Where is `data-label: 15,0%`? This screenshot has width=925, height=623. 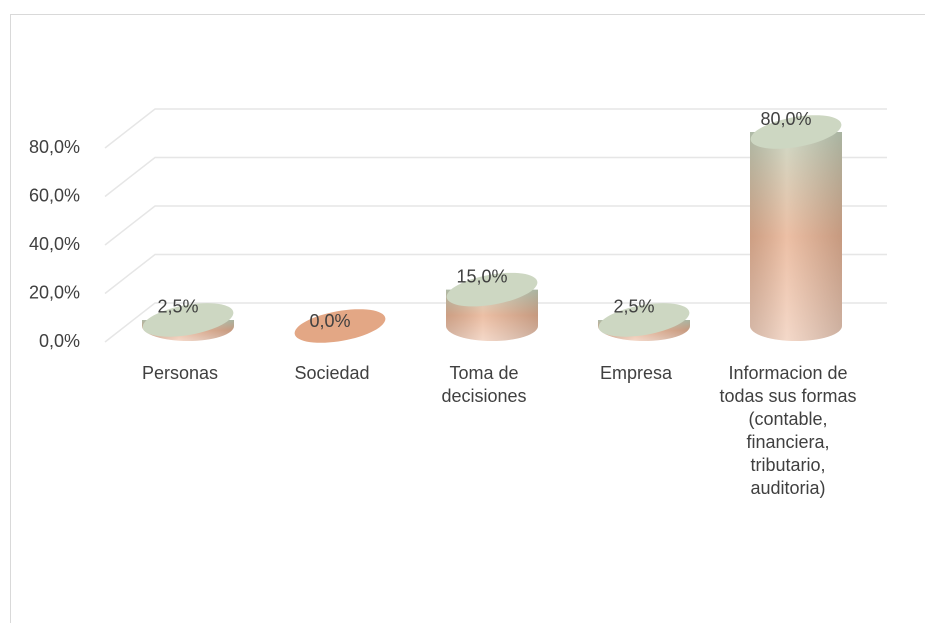
data-label: 15,0% is located at coordinates (481, 276).